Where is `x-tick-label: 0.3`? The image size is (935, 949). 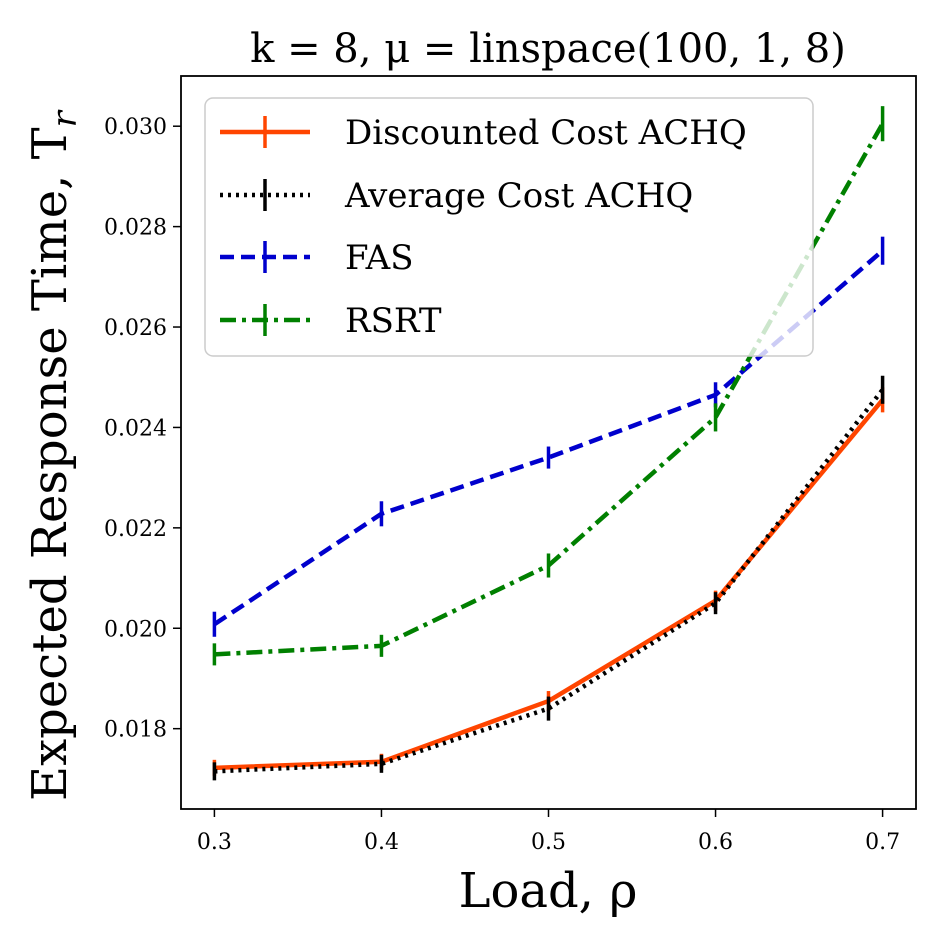
x-tick-label: 0.3 is located at coordinates (214, 842).